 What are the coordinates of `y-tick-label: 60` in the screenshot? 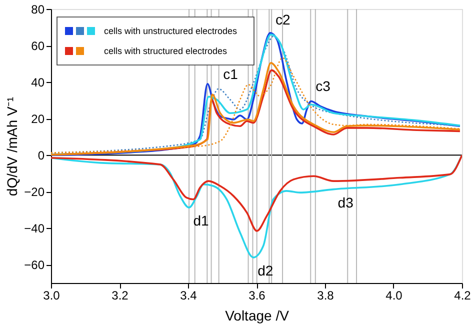 It's located at (38, 46).